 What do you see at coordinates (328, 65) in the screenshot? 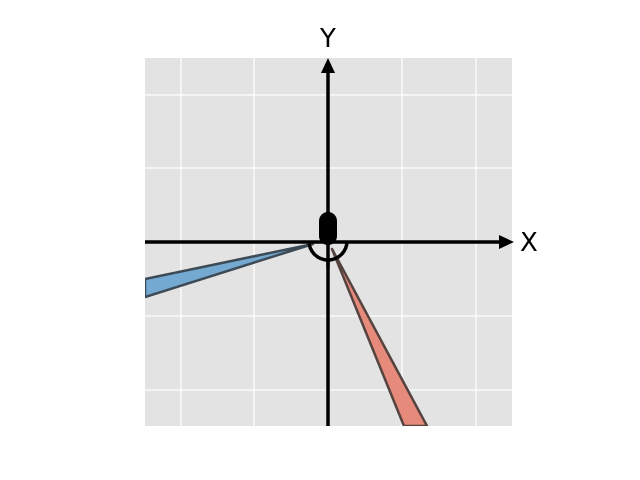
I see `y-axis-arrowhead` at bounding box center [328, 65].